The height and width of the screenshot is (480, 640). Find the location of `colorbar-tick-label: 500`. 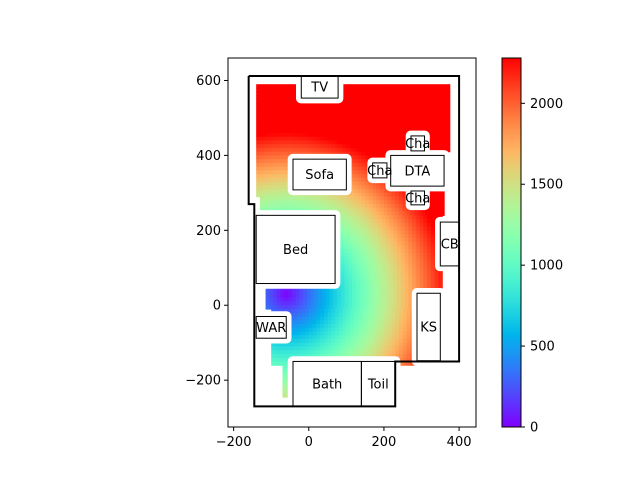

colorbar-tick-label: 500 is located at coordinates (542, 347).